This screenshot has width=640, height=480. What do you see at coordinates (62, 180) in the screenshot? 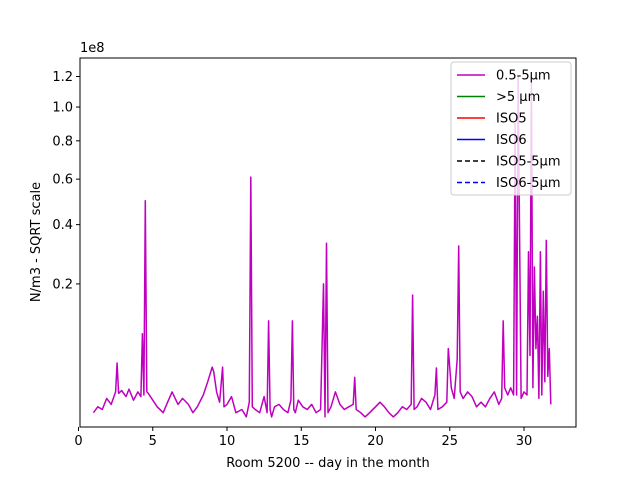
I see `y-tick-label: 0.6` at bounding box center [62, 180].